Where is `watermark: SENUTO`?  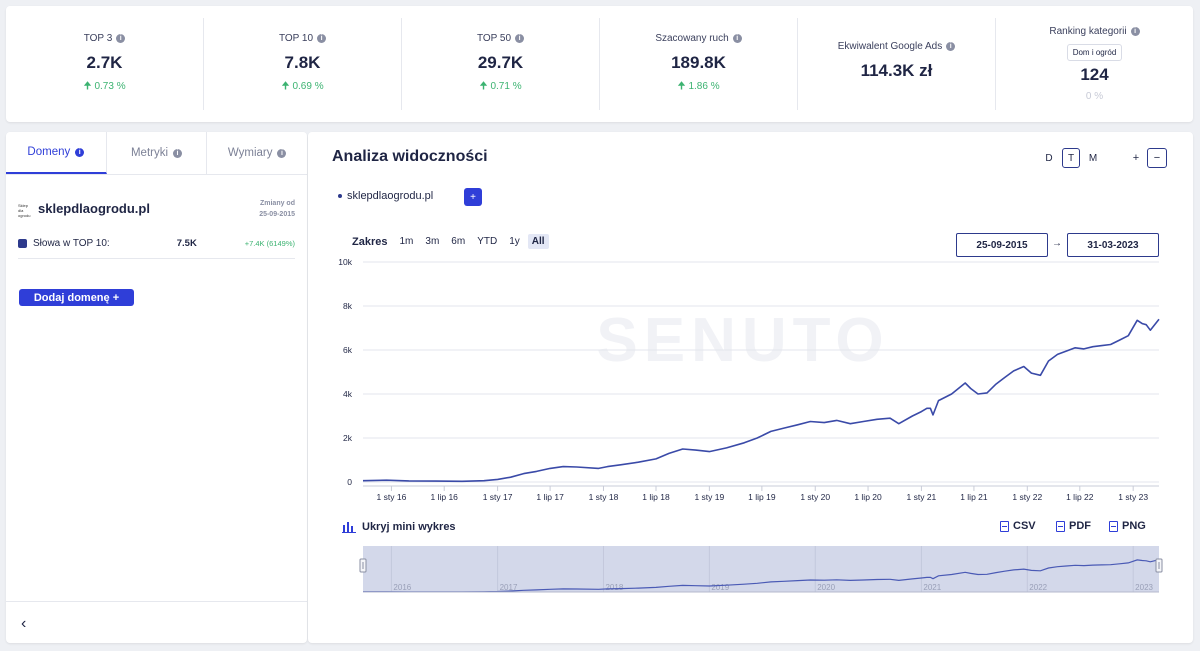 watermark: SENUTO is located at coordinates (742, 340).